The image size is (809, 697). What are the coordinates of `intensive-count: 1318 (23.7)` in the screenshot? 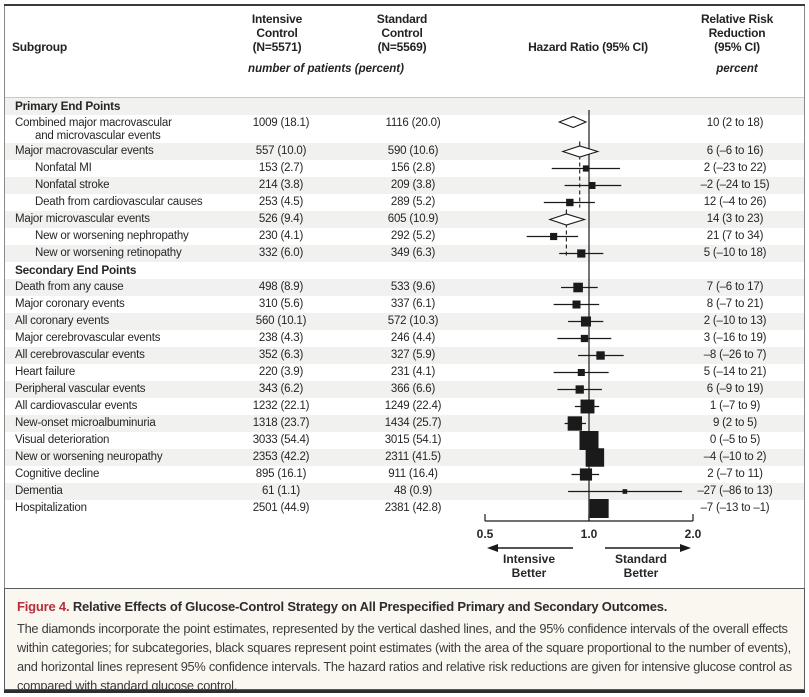 It's located at (281, 423).